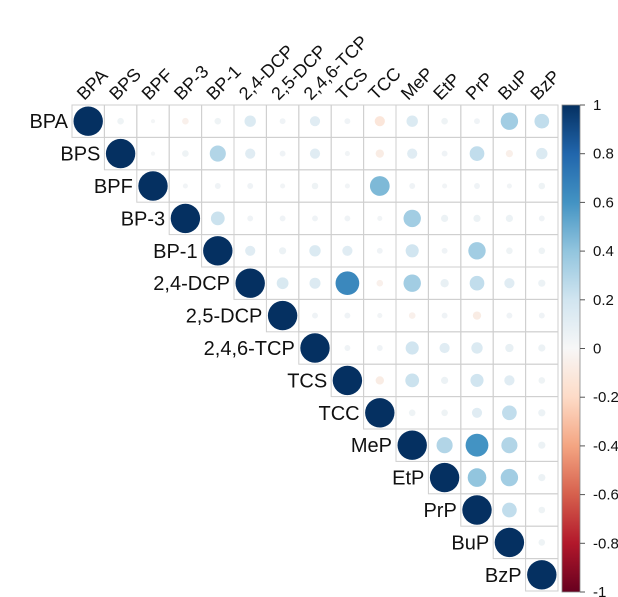 This screenshot has width=618, height=597. I want to click on corr-circle-BuP-BuP, so click(509, 542).